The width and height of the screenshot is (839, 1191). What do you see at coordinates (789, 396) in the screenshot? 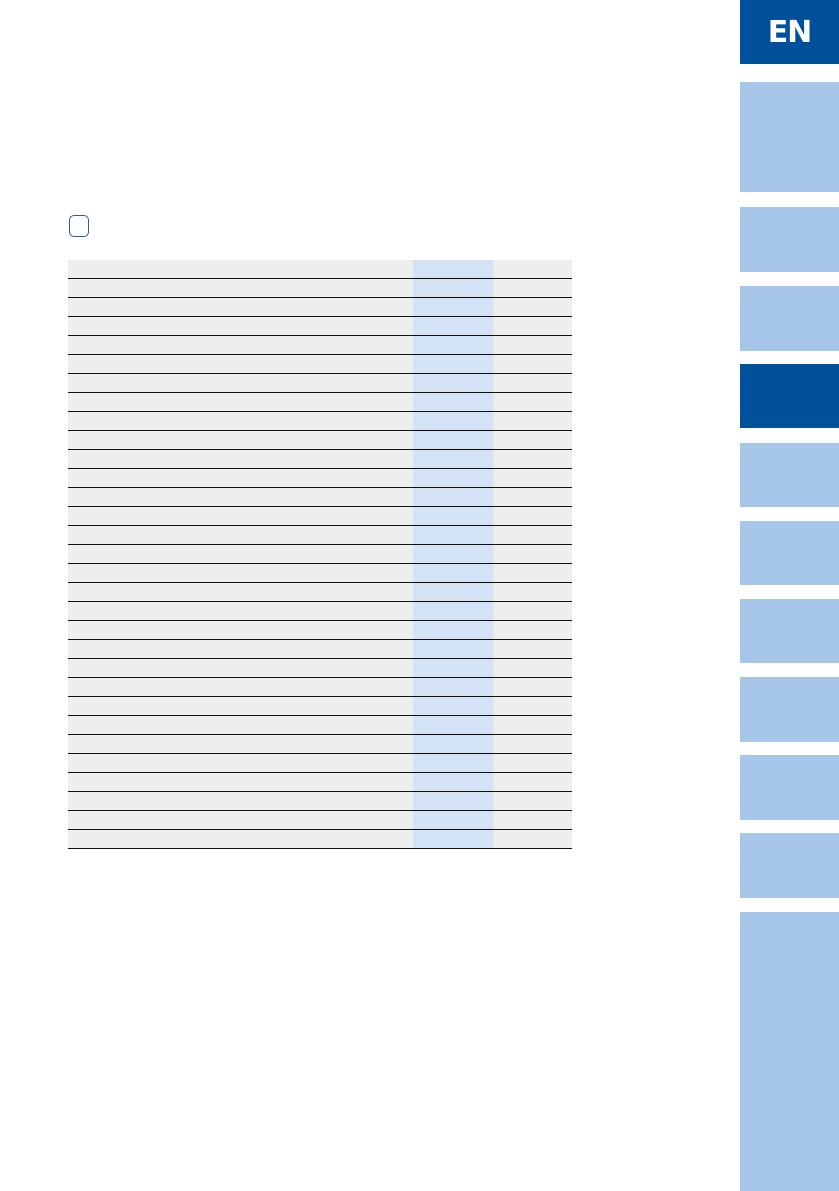
I see `section-tab-active` at bounding box center [789, 396].